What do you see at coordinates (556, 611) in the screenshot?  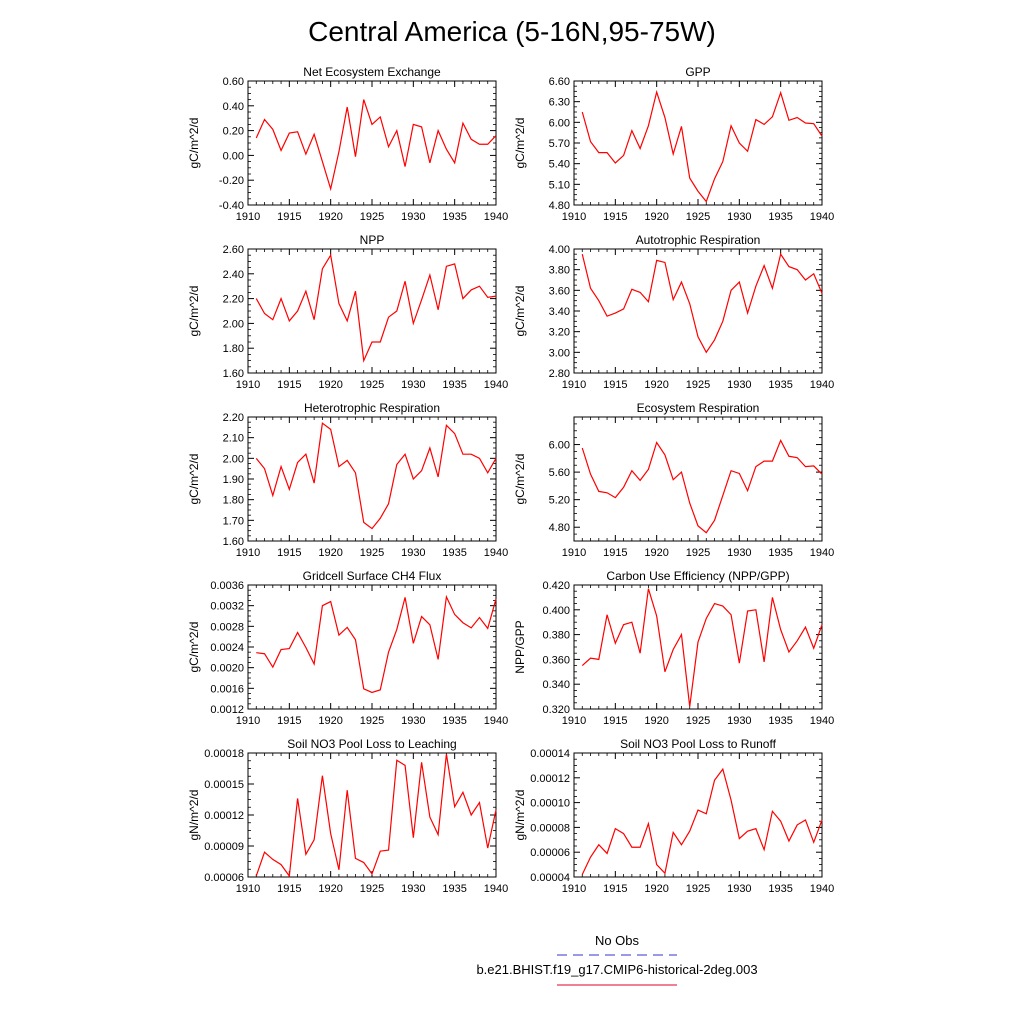 I see `y-tick-label: 0.400` at bounding box center [556, 611].